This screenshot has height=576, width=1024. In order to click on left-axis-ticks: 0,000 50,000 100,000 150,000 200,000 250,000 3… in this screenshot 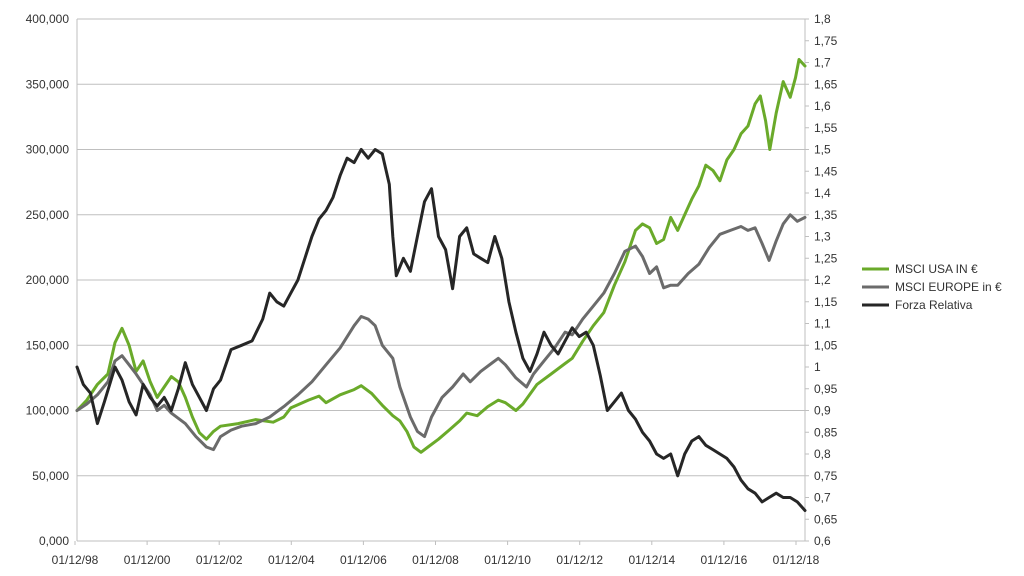, I will do `click(48, 280)`.